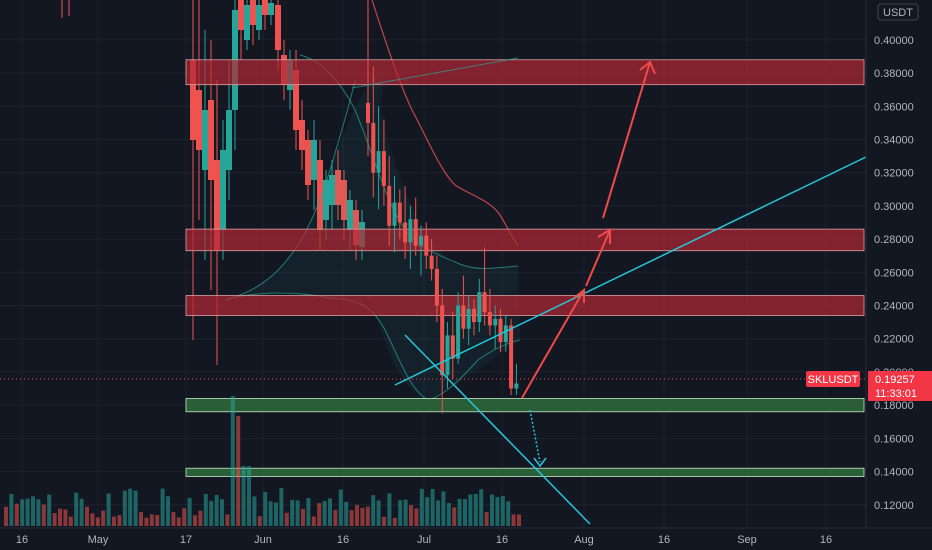  What do you see at coordinates (372, 346) in the screenshot?
I see `lower-band` at bounding box center [372, 346].